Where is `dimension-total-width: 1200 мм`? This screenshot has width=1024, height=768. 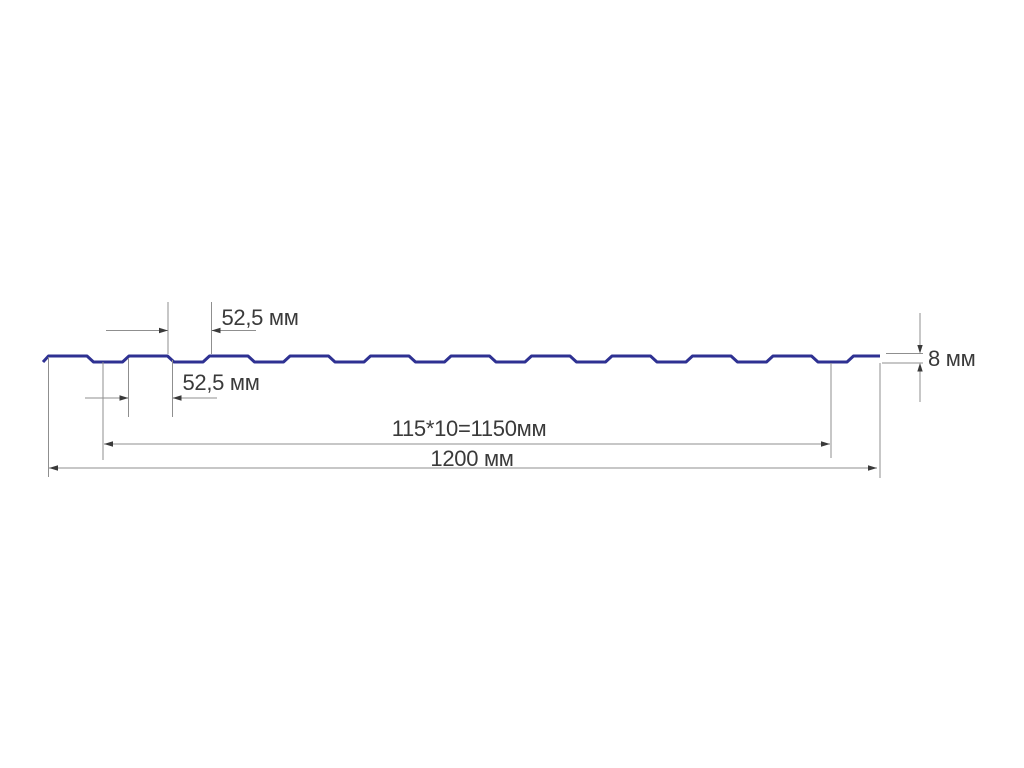 dimension-total-width: 1200 мм is located at coordinates (464, 417).